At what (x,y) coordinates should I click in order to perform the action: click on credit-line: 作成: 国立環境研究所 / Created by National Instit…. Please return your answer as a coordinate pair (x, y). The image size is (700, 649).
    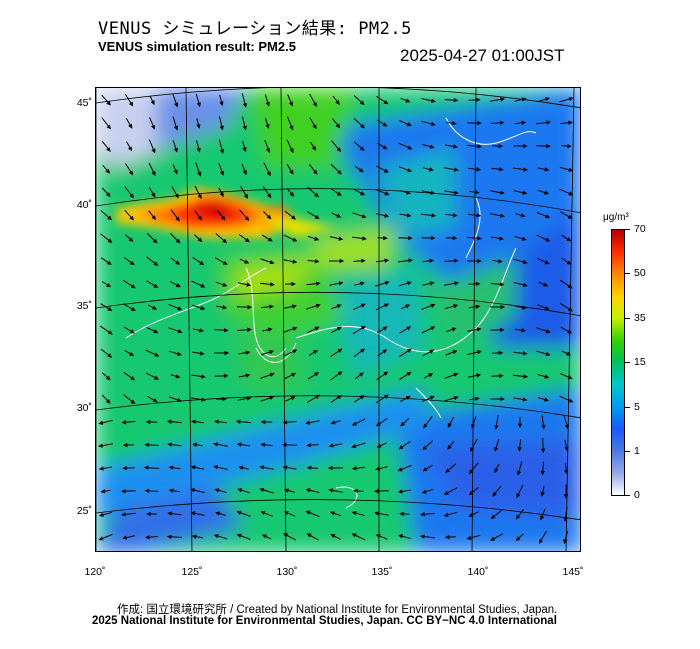
    Looking at the image, I should click on (337, 610).